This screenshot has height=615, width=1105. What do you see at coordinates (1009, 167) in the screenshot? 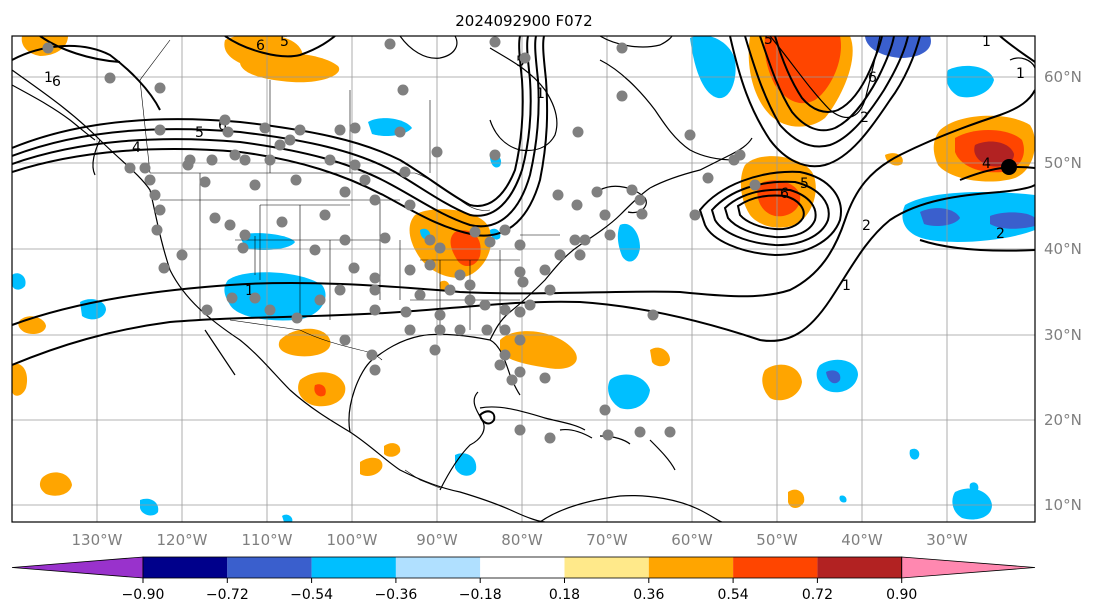
I see `storm-center-marker` at bounding box center [1009, 167].